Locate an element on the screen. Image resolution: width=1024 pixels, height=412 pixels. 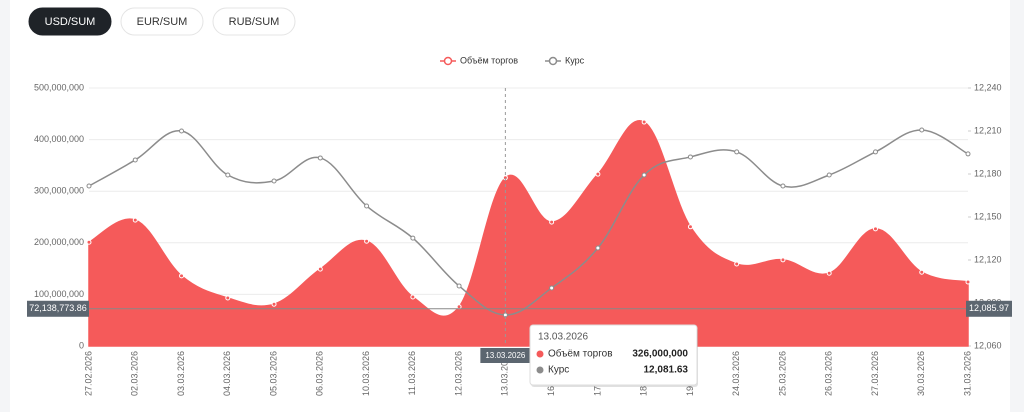
y2-tick-label: 12,120 is located at coordinates (988, 259).